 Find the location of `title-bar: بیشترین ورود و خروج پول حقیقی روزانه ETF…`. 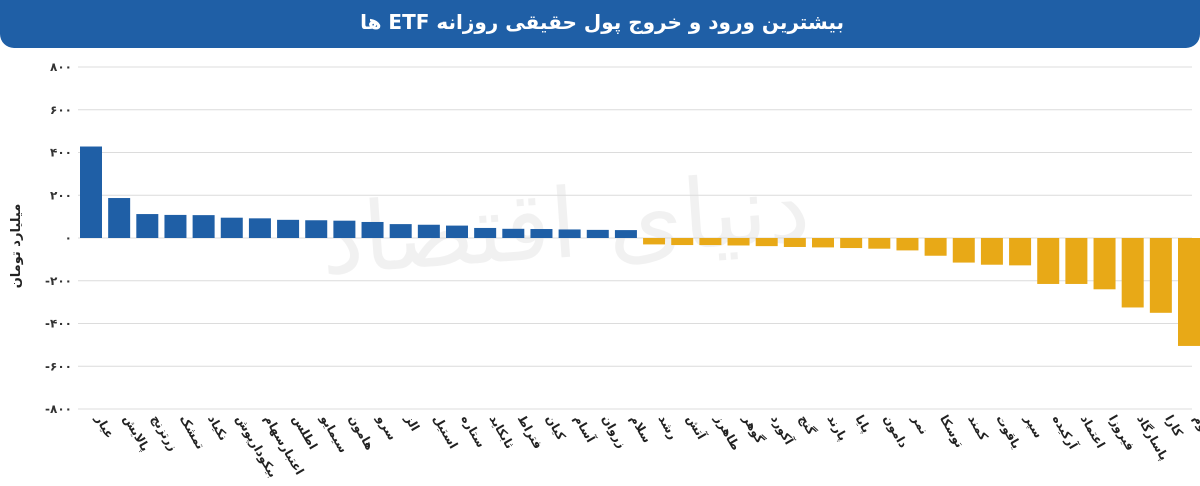

title-bar: بیشترین ورود و خروج پول حقیقی روزانه ETF… is located at coordinates (600, 24).